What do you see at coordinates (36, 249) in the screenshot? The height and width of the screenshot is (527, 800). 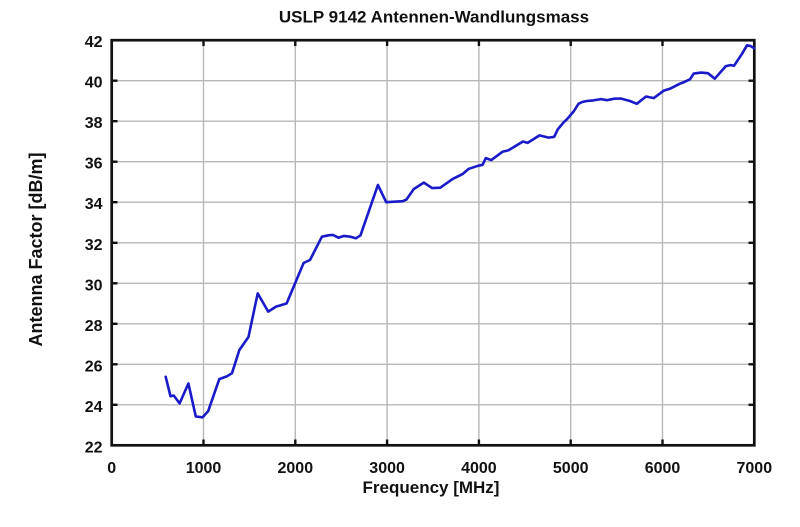 I see `svg-text: Antenna Factor [dB/m]` at bounding box center [36, 249].